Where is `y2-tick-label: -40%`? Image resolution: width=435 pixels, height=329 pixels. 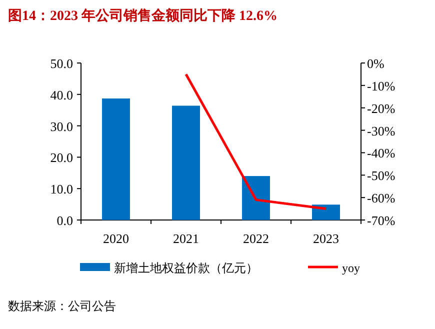 y2-tick-label: -40% is located at coordinates (381, 153).